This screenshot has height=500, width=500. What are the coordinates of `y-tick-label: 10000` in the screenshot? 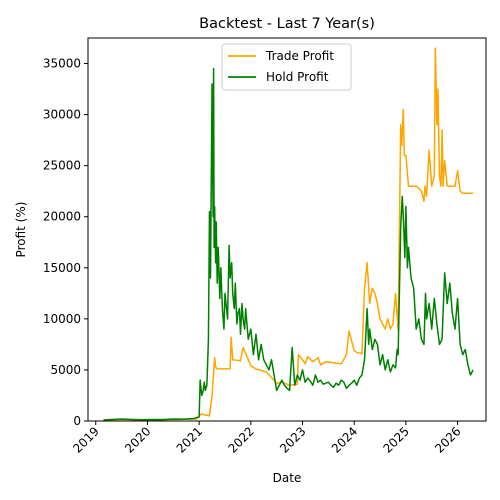 It's located at (62, 319).